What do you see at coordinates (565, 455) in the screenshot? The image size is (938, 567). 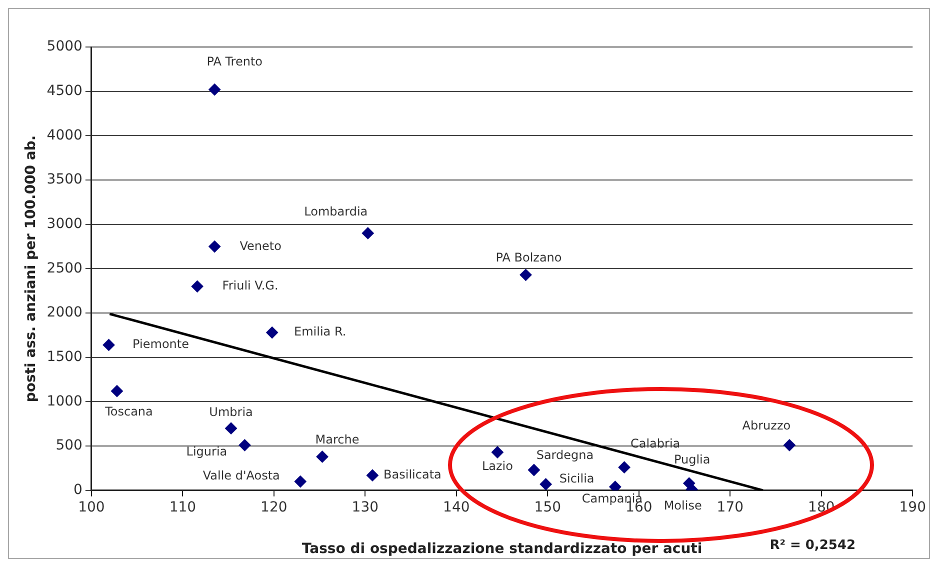 I see `annotation: Sardegna` at bounding box center [565, 455].